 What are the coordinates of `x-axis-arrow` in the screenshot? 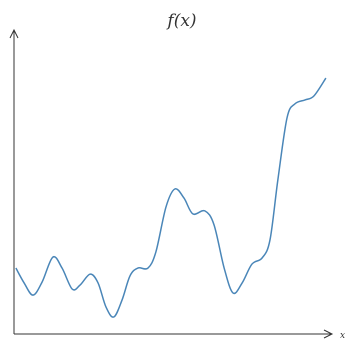 It's located at (328, 334).